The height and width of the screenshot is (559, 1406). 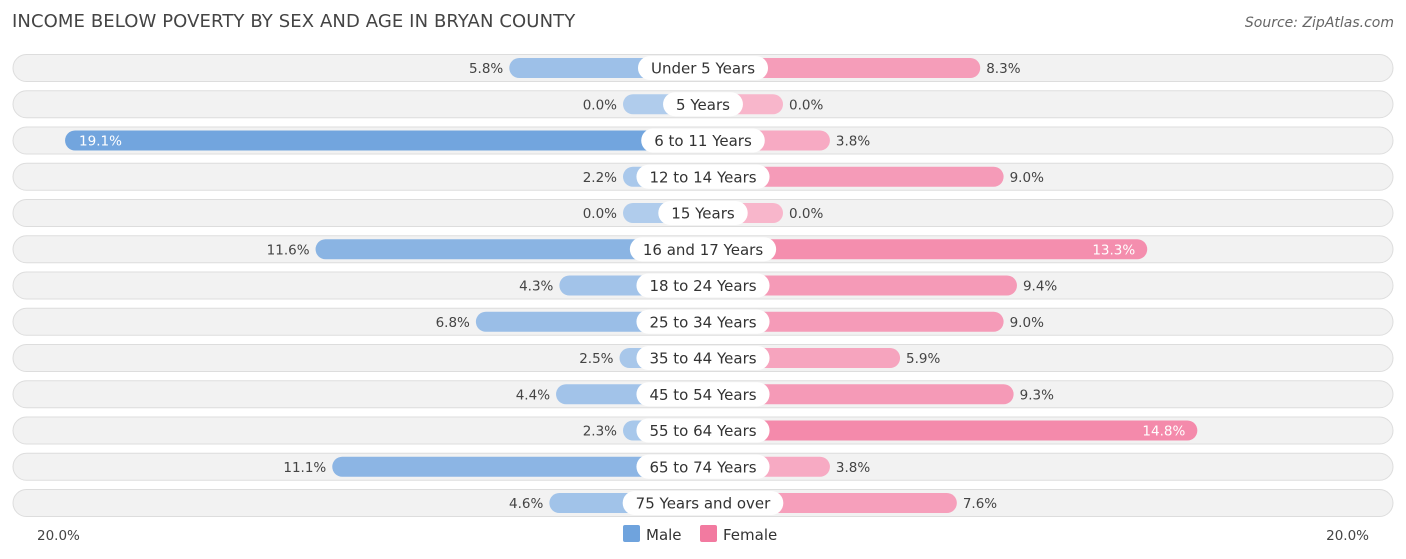 I want to click on category-label: 45 to 54 Years, so click(x=702, y=395).